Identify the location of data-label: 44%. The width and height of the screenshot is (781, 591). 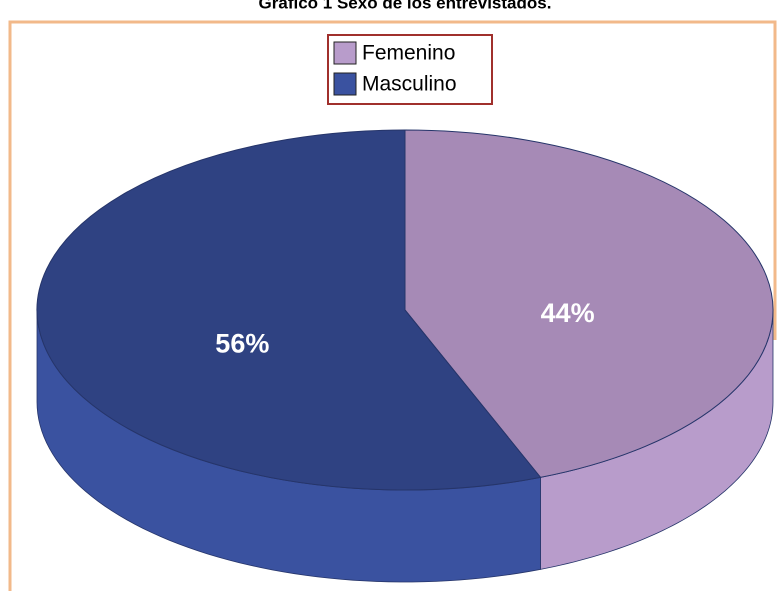
(568, 313).